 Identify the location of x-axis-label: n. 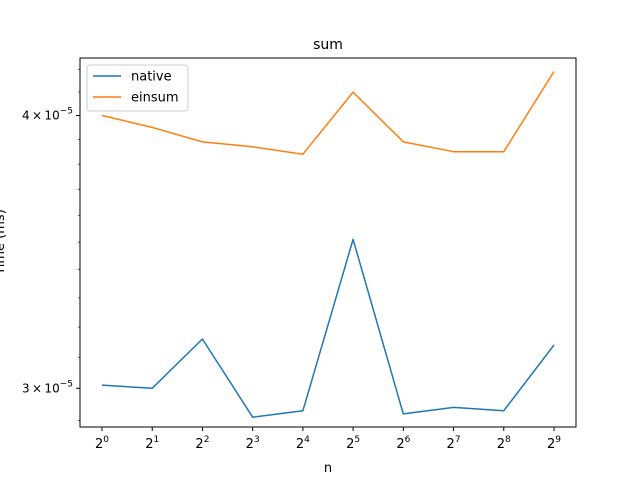
(328, 468).